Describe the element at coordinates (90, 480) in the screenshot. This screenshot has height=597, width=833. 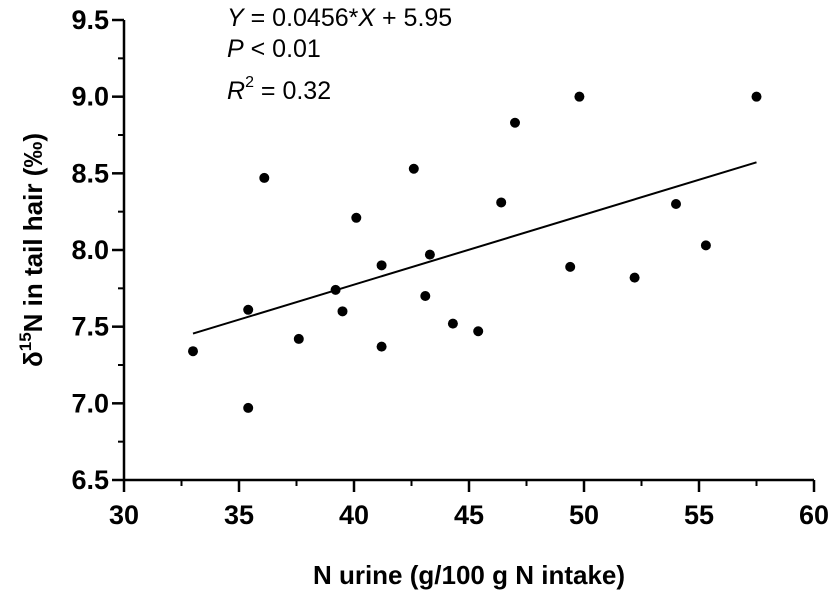
I see `y-tick-label: 6.5` at that location.